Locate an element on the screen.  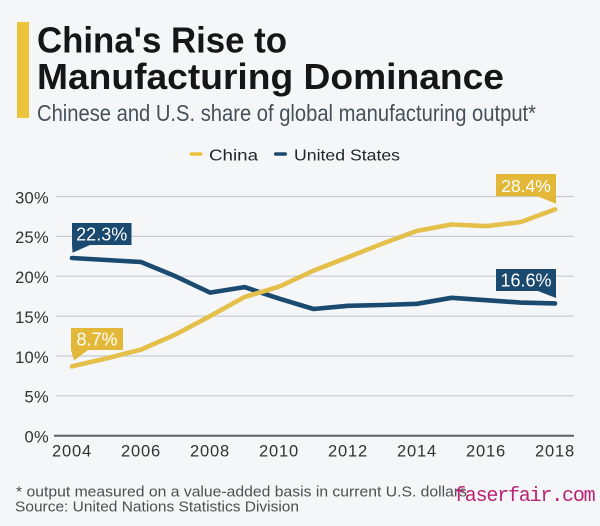
svg-text: 2010 is located at coordinates (279, 452).